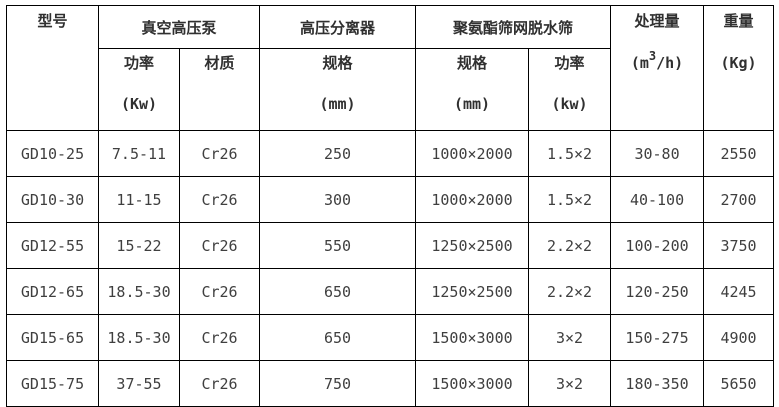  What do you see at coordinates (52, 337) in the screenshot?
I see `cell-model: GD15-65` at bounding box center [52, 337].